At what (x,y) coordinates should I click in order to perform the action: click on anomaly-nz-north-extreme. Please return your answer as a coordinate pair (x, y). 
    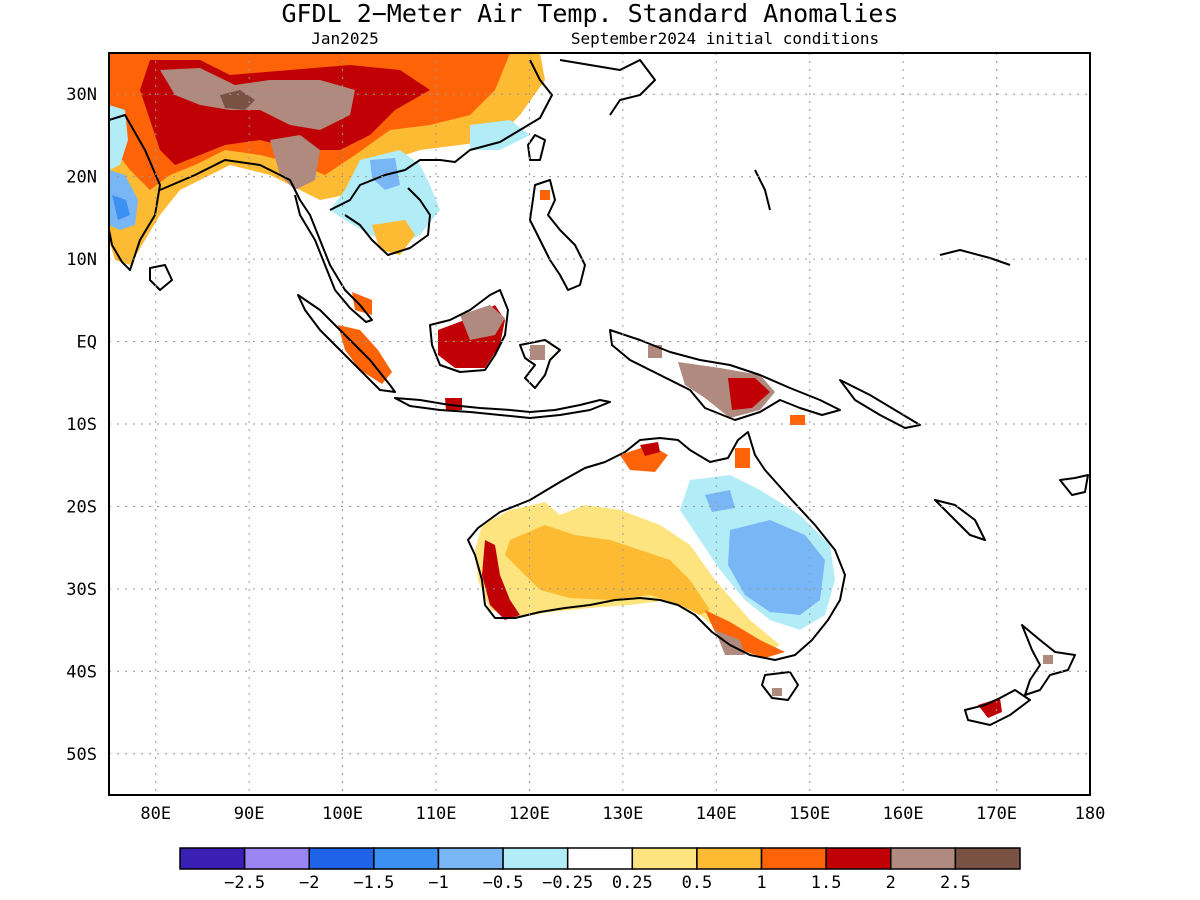
    Looking at the image, I should click on (1048, 659).